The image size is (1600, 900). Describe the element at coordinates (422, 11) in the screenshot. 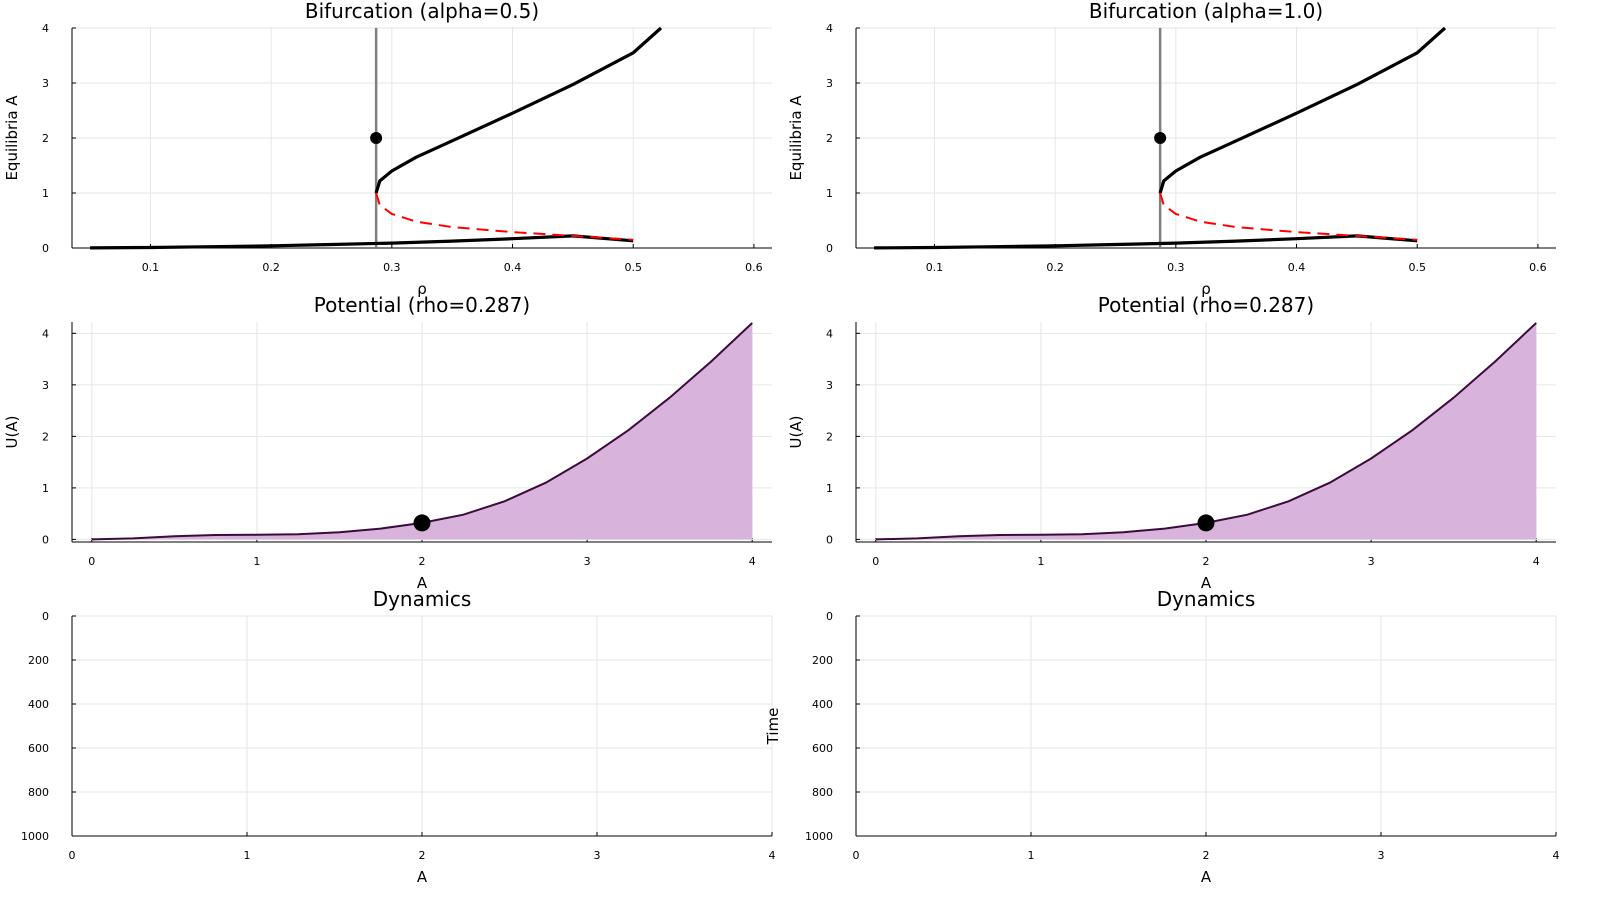

I see `subplot-title: Bifurcation (alpha=0.5)` at that location.